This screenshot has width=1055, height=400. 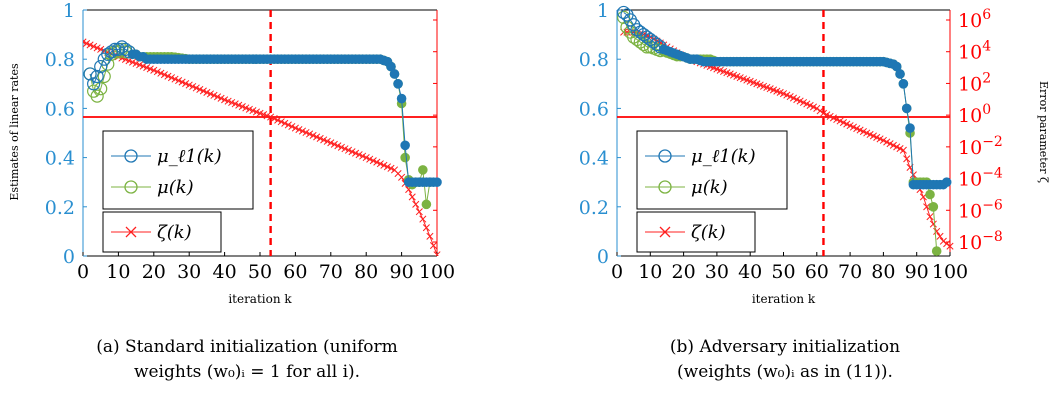 I want to click on caption-a-line2: weights (w₀)ᵢ = 1 for all i)., so click(x=247, y=372).